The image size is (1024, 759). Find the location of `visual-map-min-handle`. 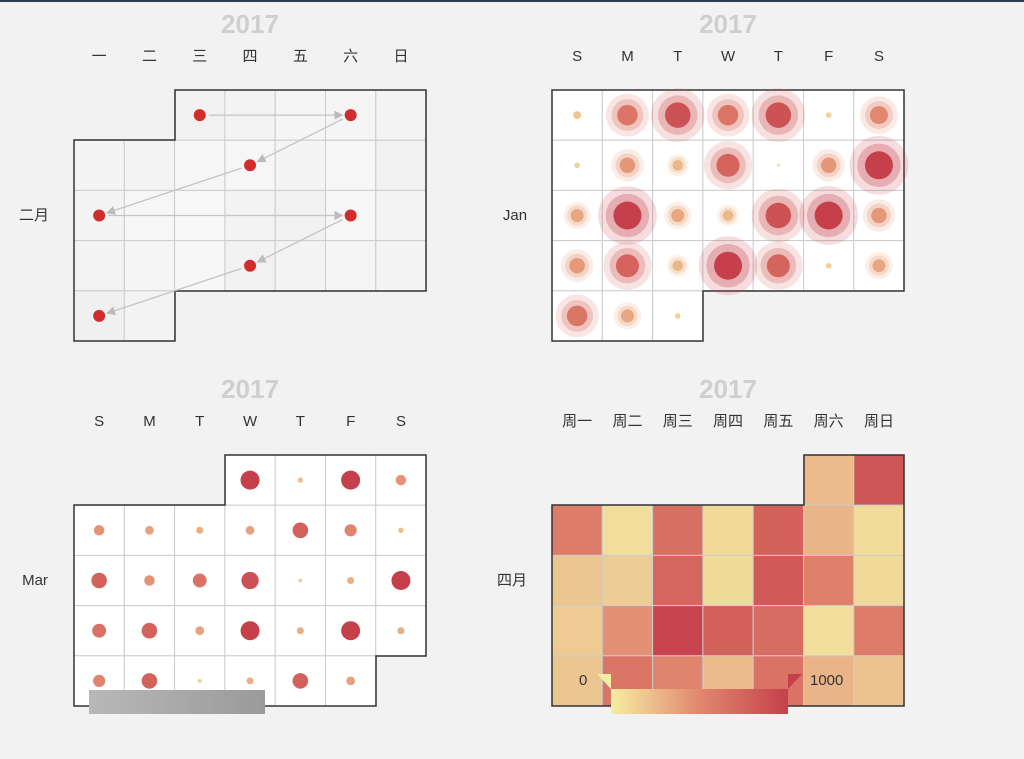

visual-map-min-handle is located at coordinates (604, 681).